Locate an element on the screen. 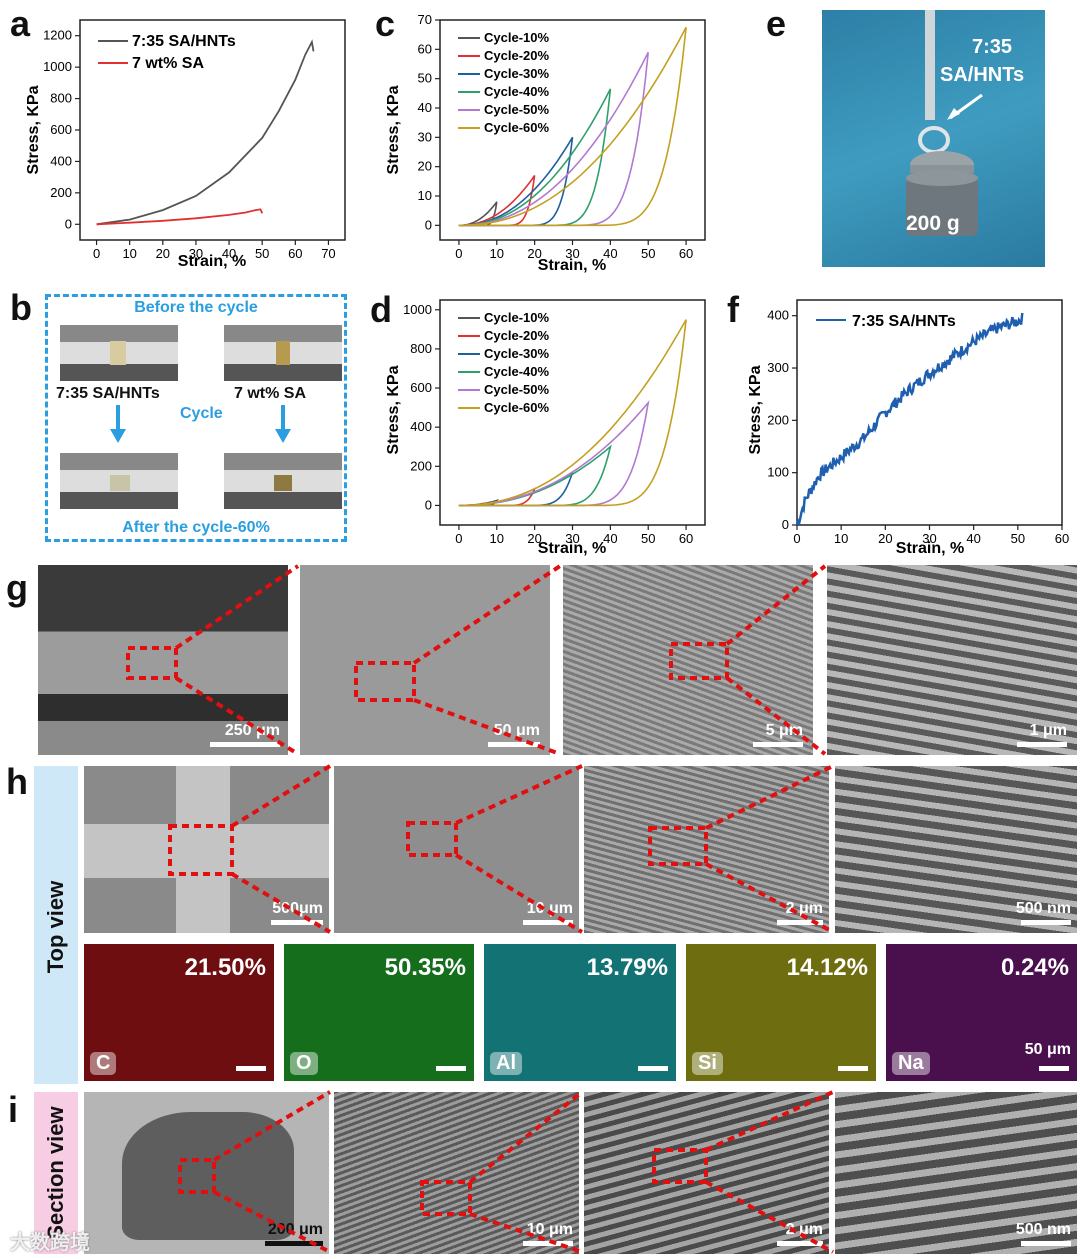  photo-after-sa is located at coordinates (283, 481).